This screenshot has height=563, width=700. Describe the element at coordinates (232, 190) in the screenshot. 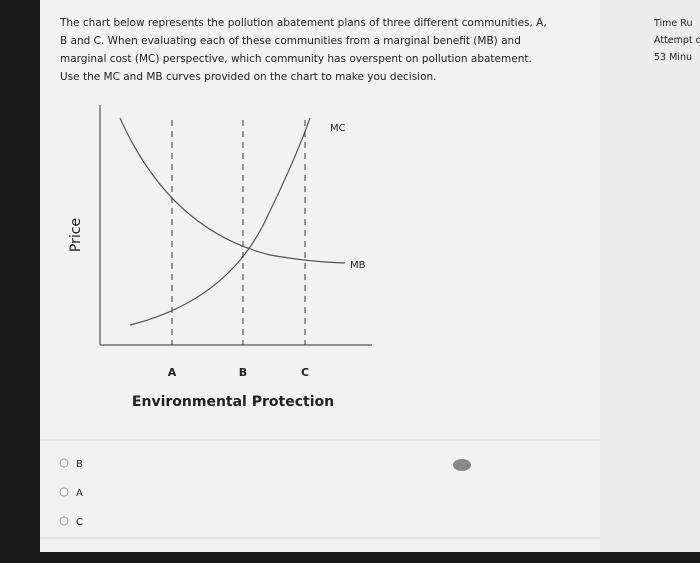

I see `mb-curve` at that location.